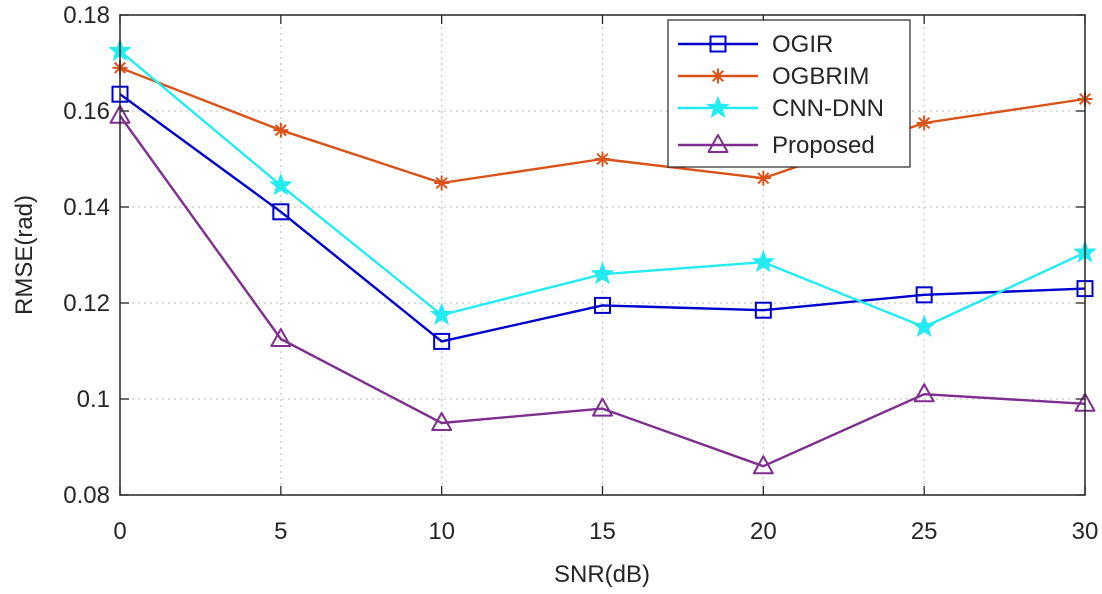 Image resolution: width=1102 pixels, height=594 pixels. What do you see at coordinates (1085, 531) in the screenshot?
I see `x-tick-label: 30` at bounding box center [1085, 531].